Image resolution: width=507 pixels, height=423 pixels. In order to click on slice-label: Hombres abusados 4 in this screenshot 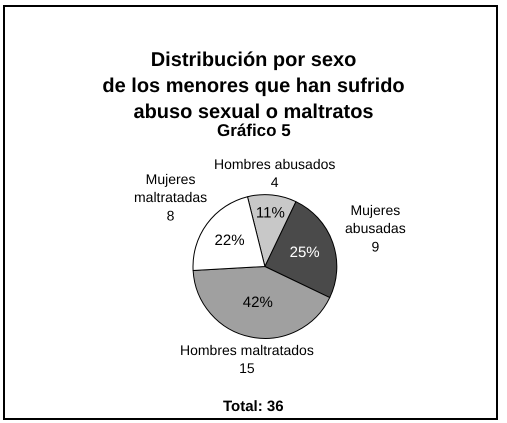, I will do `click(275, 173)`.